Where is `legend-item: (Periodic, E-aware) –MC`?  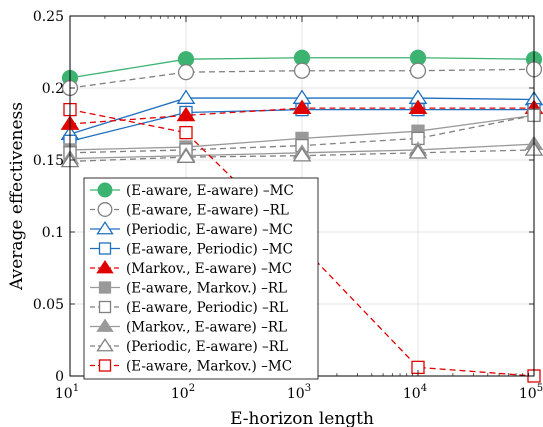 legend-item: (Periodic, E-aware) –MC is located at coordinates (191, 229).